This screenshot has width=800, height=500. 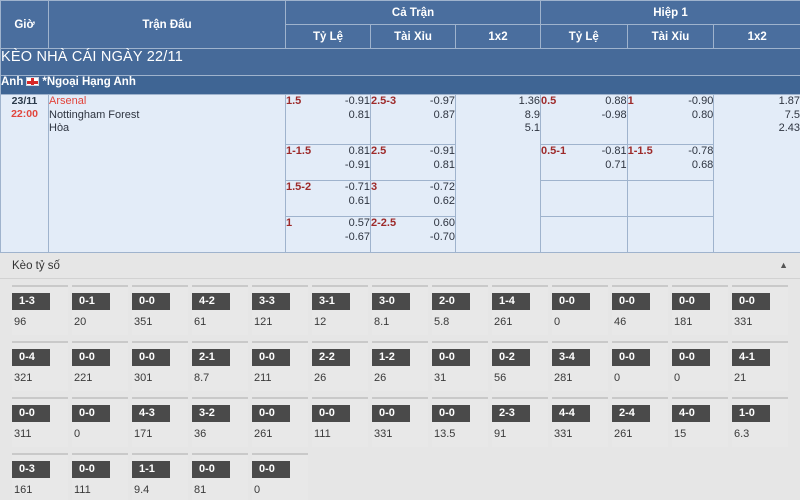 What do you see at coordinates (460, 422) in the screenshot?
I see `score-cell: 0-0 13.5` at bounding box center [460, 422].